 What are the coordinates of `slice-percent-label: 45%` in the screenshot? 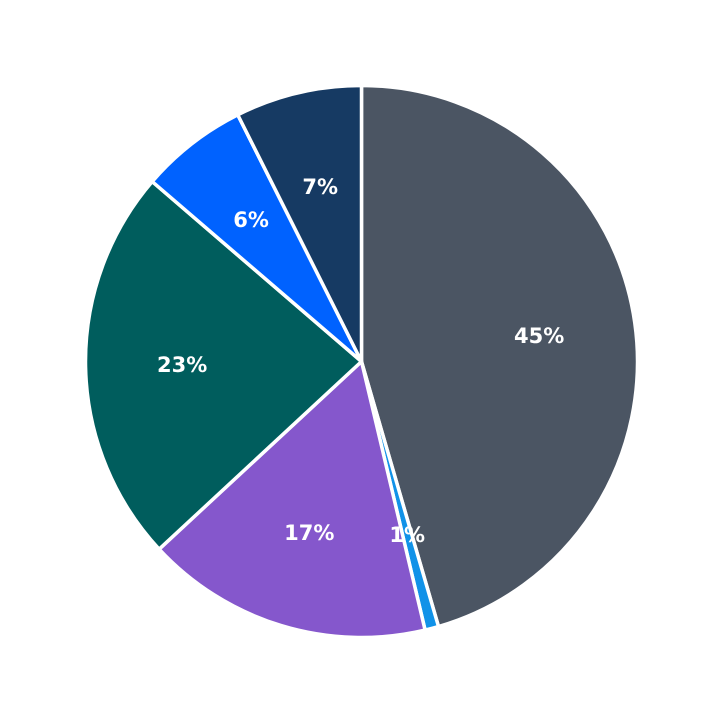 It's located at (539, 336).